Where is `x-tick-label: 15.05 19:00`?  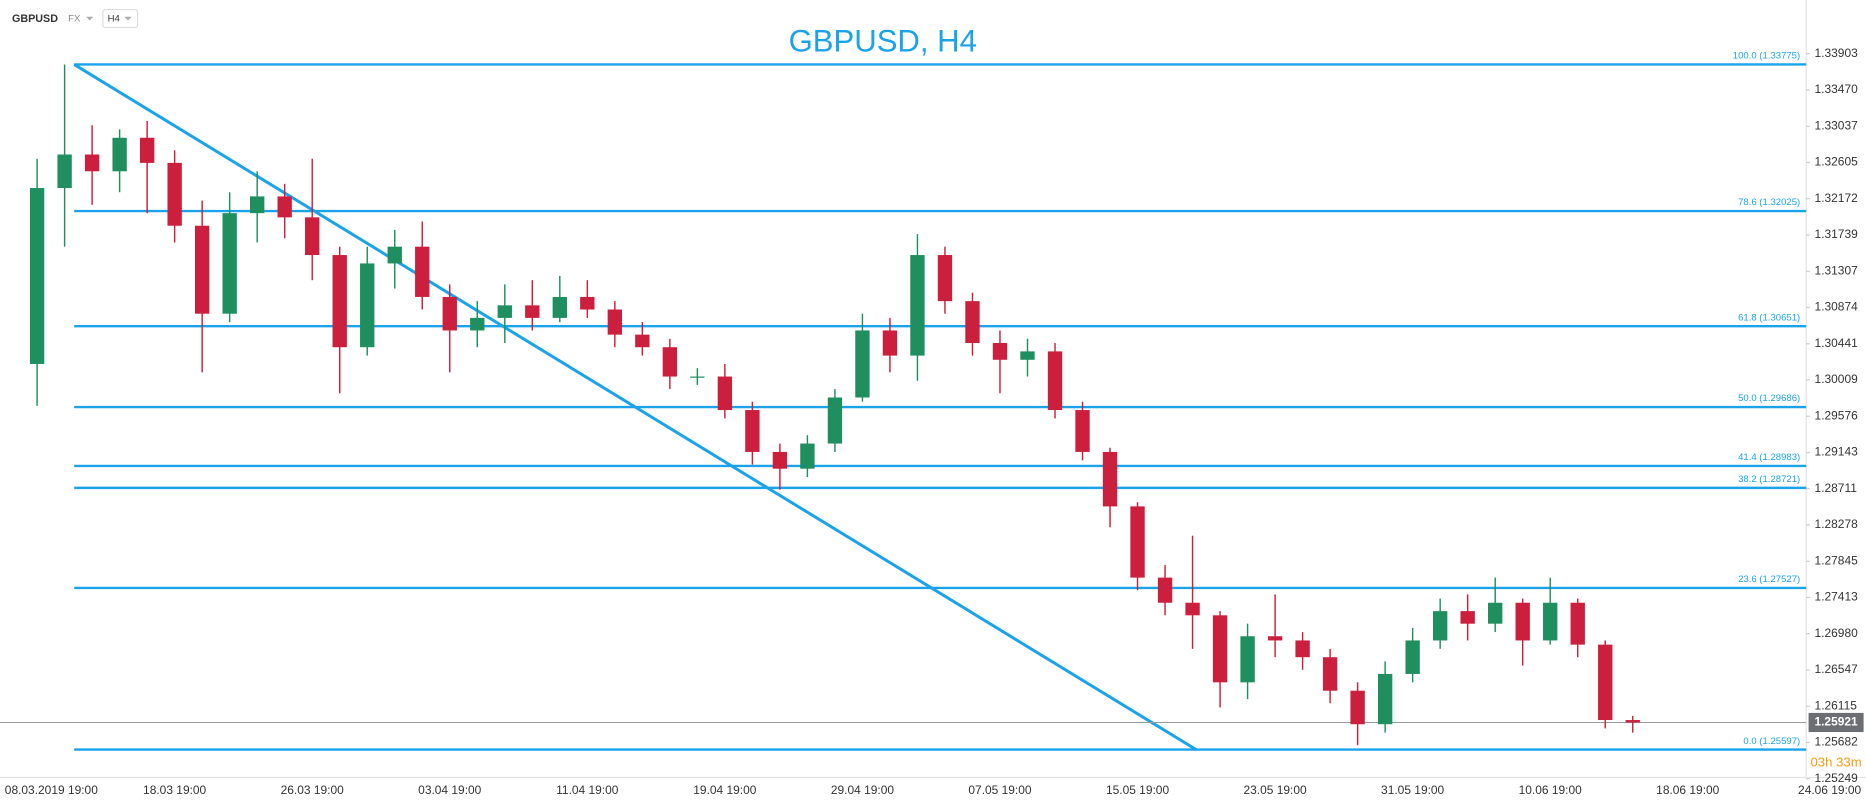
x-tick-label: 15.05 19:00 is located at coordinates (1137, 790).